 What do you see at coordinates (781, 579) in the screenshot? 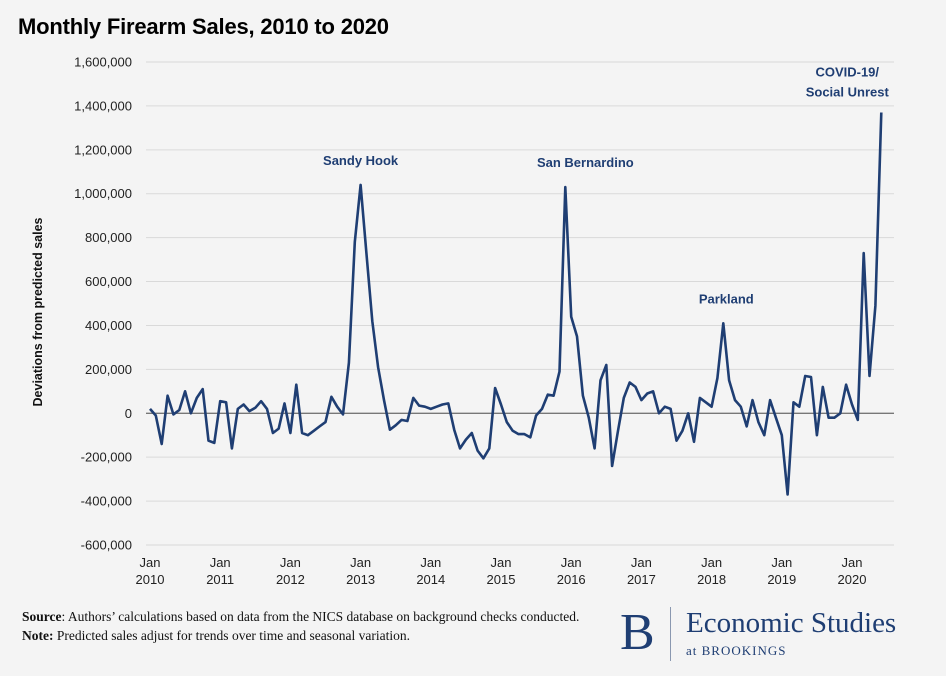
I see `x-tick-year: 2019` at bounding box center [781, 579].